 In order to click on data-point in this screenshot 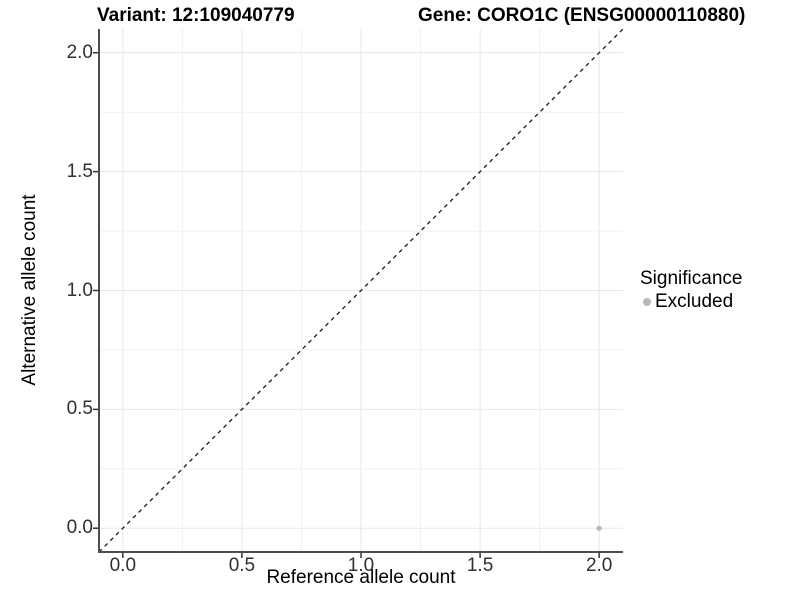, I will do `click(599, 528)`.